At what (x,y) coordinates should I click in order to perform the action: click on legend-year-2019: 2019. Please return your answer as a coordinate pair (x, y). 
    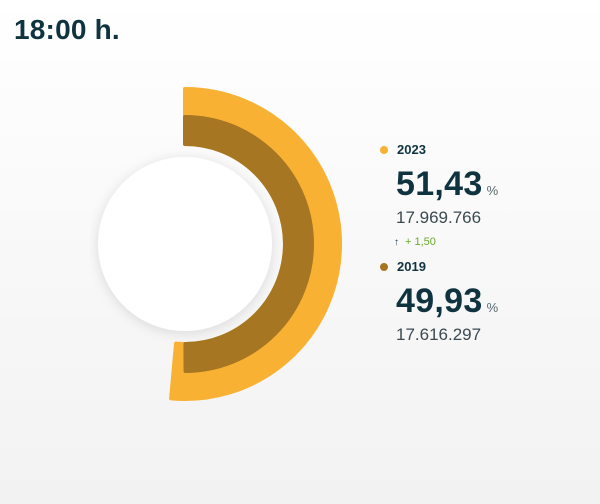
    Looking at the image, I should click on (411, 266).